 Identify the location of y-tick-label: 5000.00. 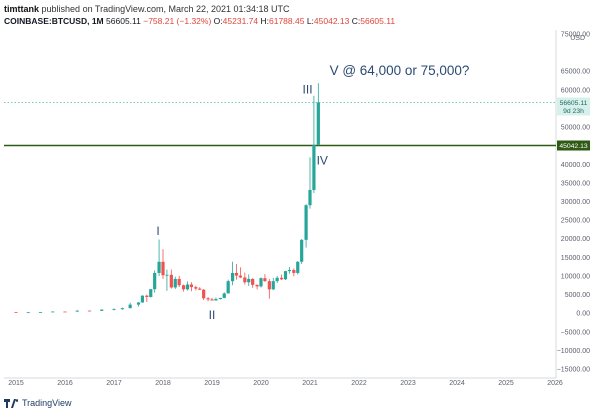
(577, 295).